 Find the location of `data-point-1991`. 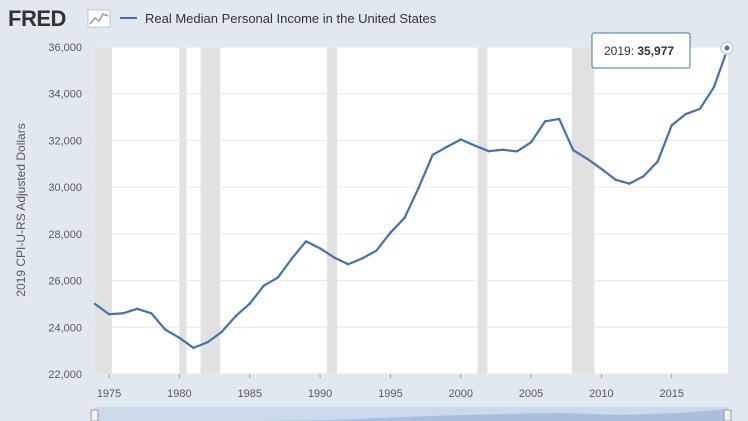

data-point-1991 is located at coordinates (334, 257).